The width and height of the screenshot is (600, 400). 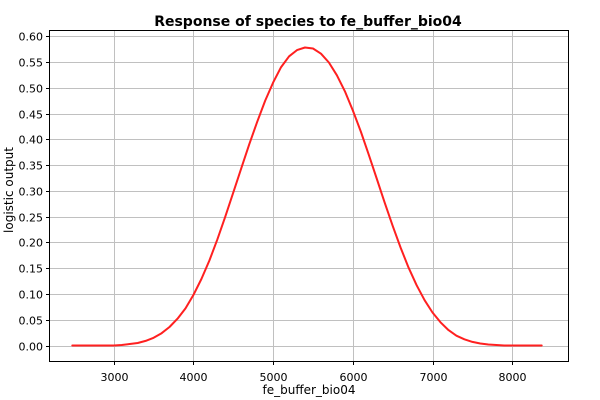 I want to click on x-tick-label: 6000, so click(x=354, y=377).